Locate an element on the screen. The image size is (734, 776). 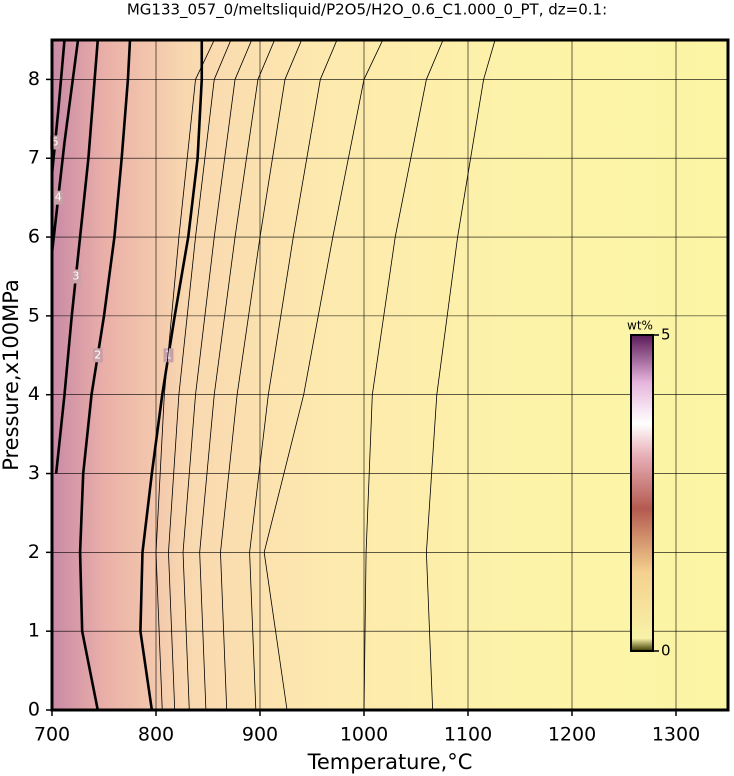
x-tick-label: 1300 is located at coordinates (676, 735).